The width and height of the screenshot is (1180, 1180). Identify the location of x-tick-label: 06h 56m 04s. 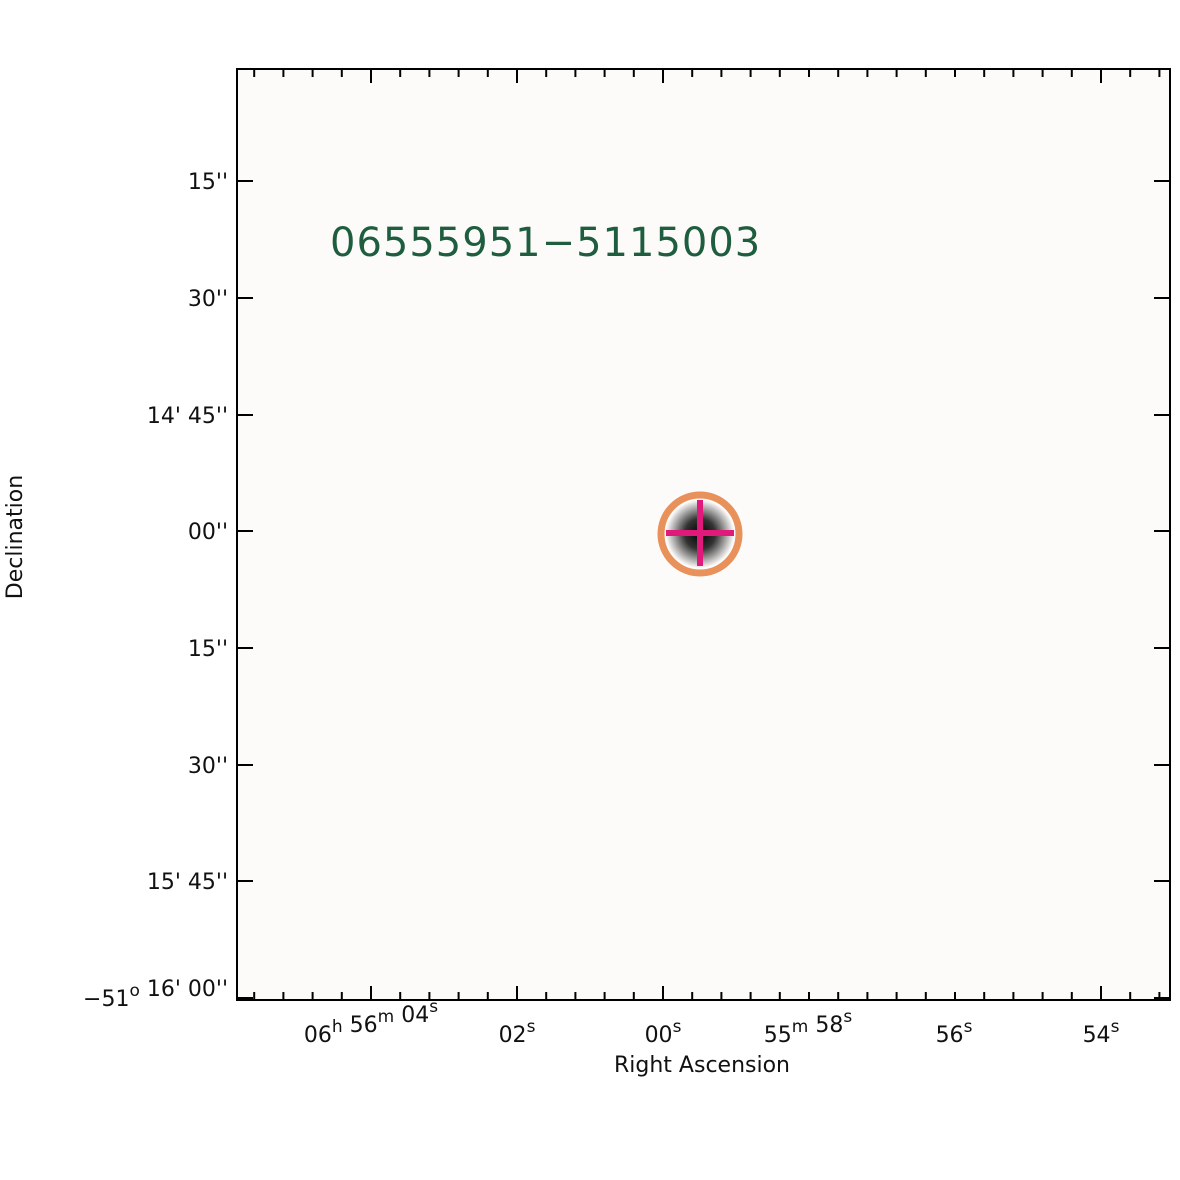
(371, 1022).